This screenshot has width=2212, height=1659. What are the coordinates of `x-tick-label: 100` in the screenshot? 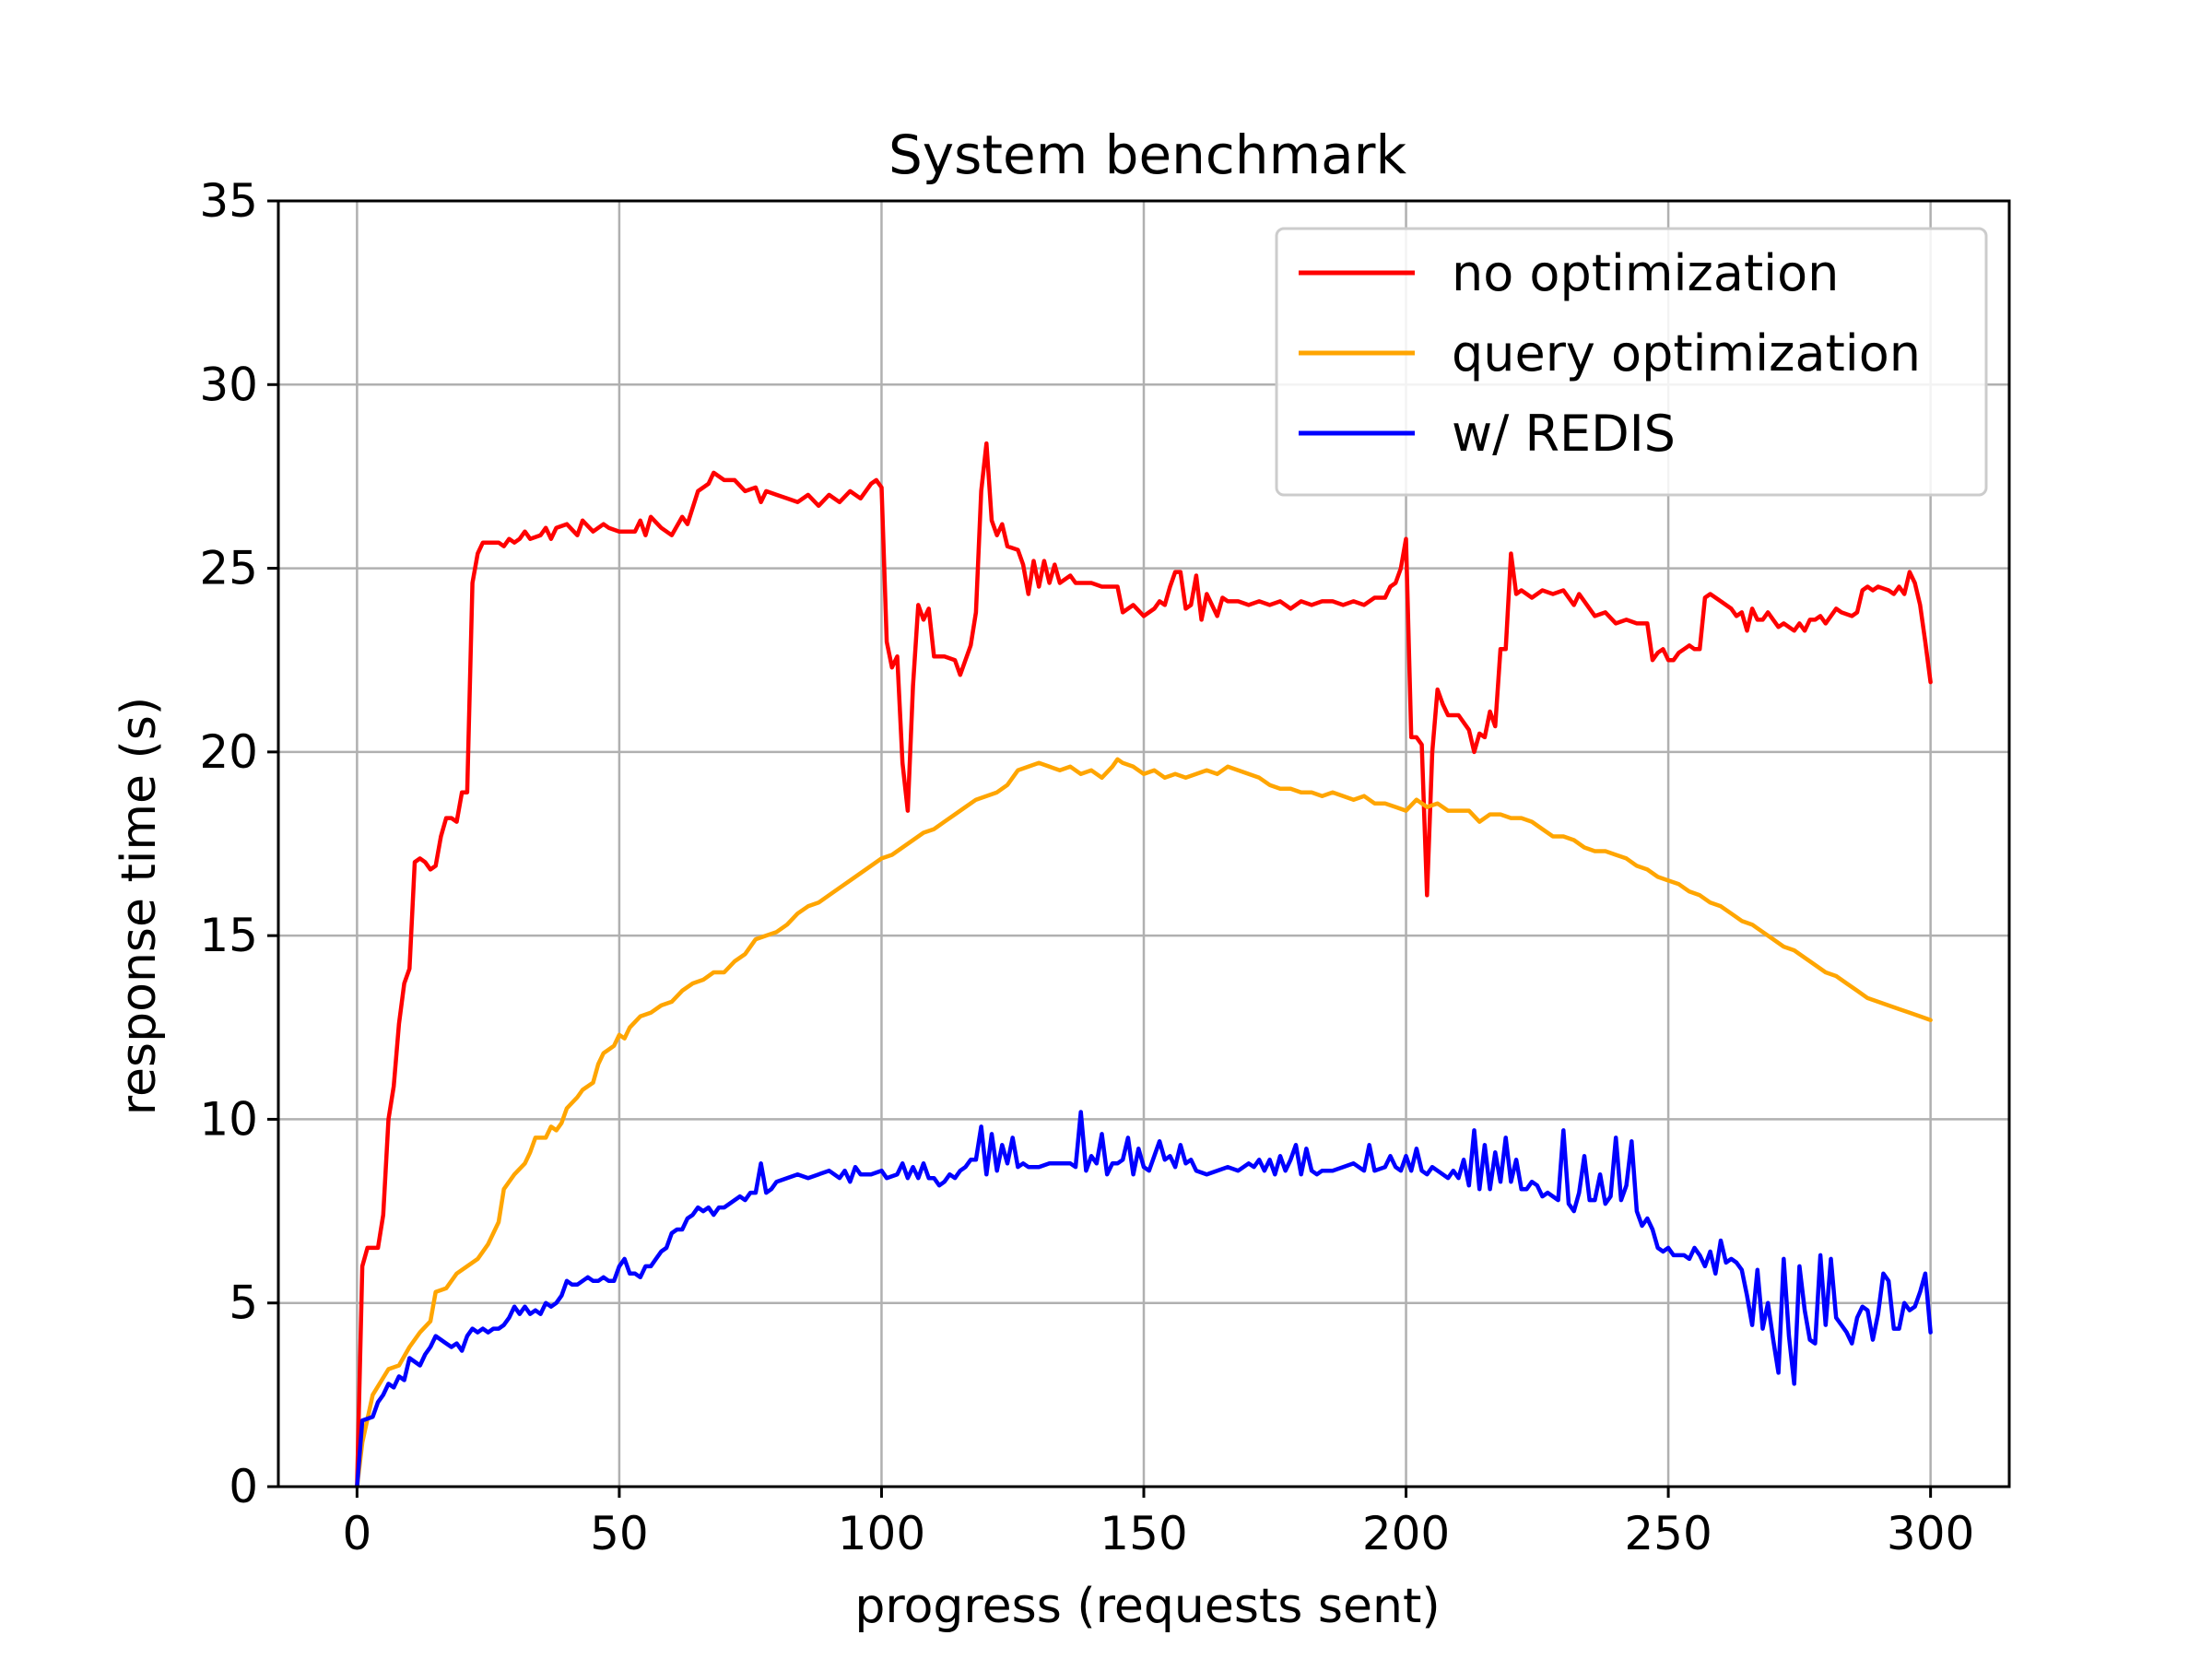 It's located at (881, 1533).